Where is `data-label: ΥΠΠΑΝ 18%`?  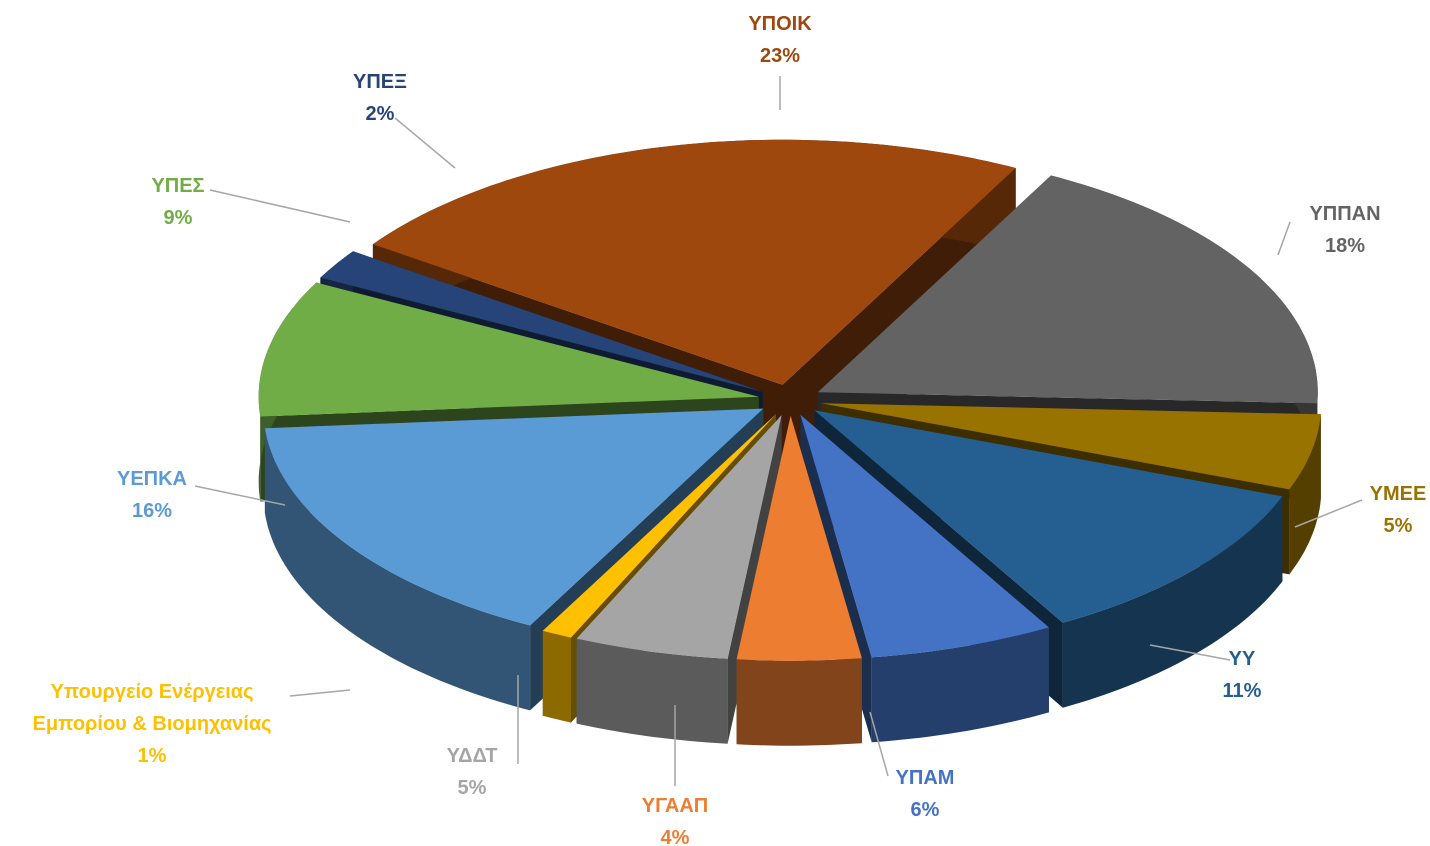
data-label: ΥΠΠΑΝ 18% is located at coordinates (1312, 230).